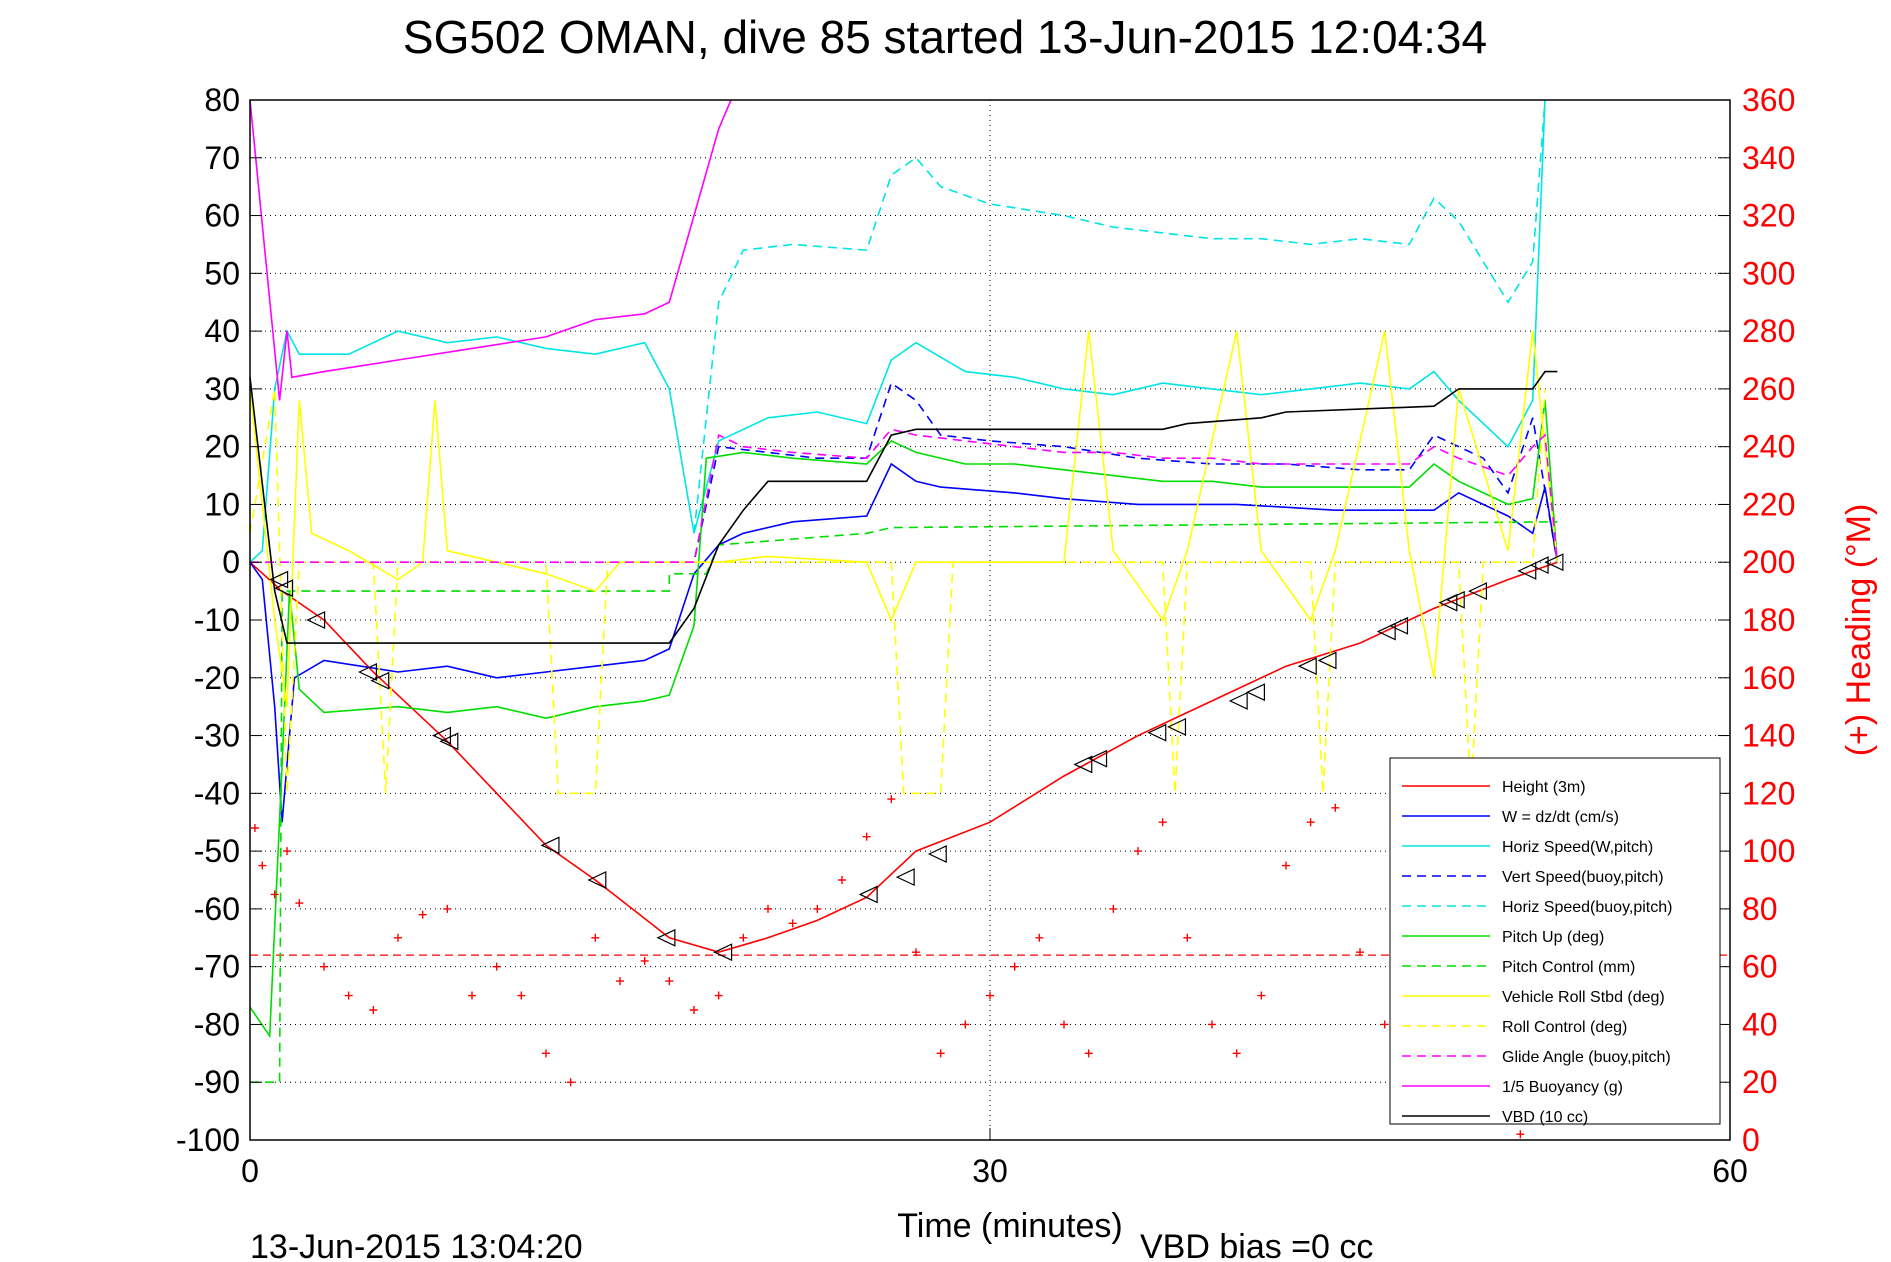 This screenshot has width=1891, height=1262. What do you see at coordinates (1583, 877) in the screenshot?
I see `legend-label-3: Vert Speed(buoy,pitch)` at bounding box center [1583, 877].